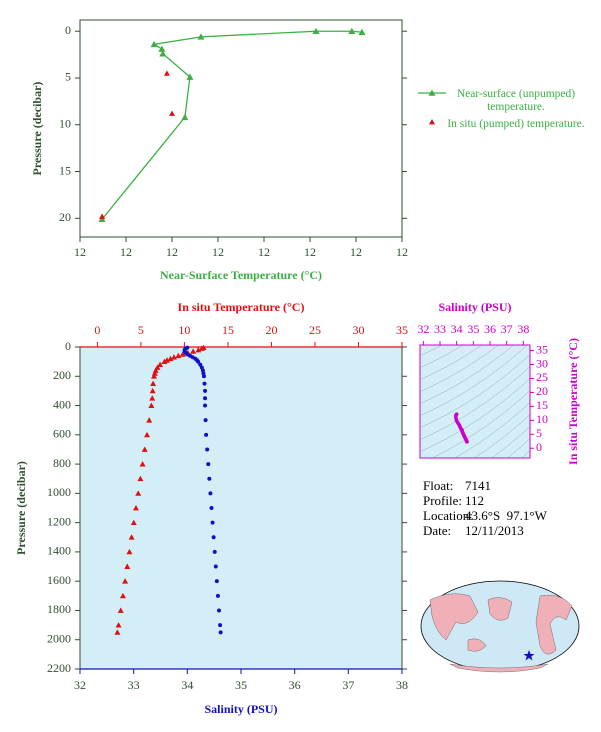 The image size is (601, 732). What do you see at coordinates (437, 530) in the screenshot?
I see `info-label: Date:` at bounding box center [437, 530].